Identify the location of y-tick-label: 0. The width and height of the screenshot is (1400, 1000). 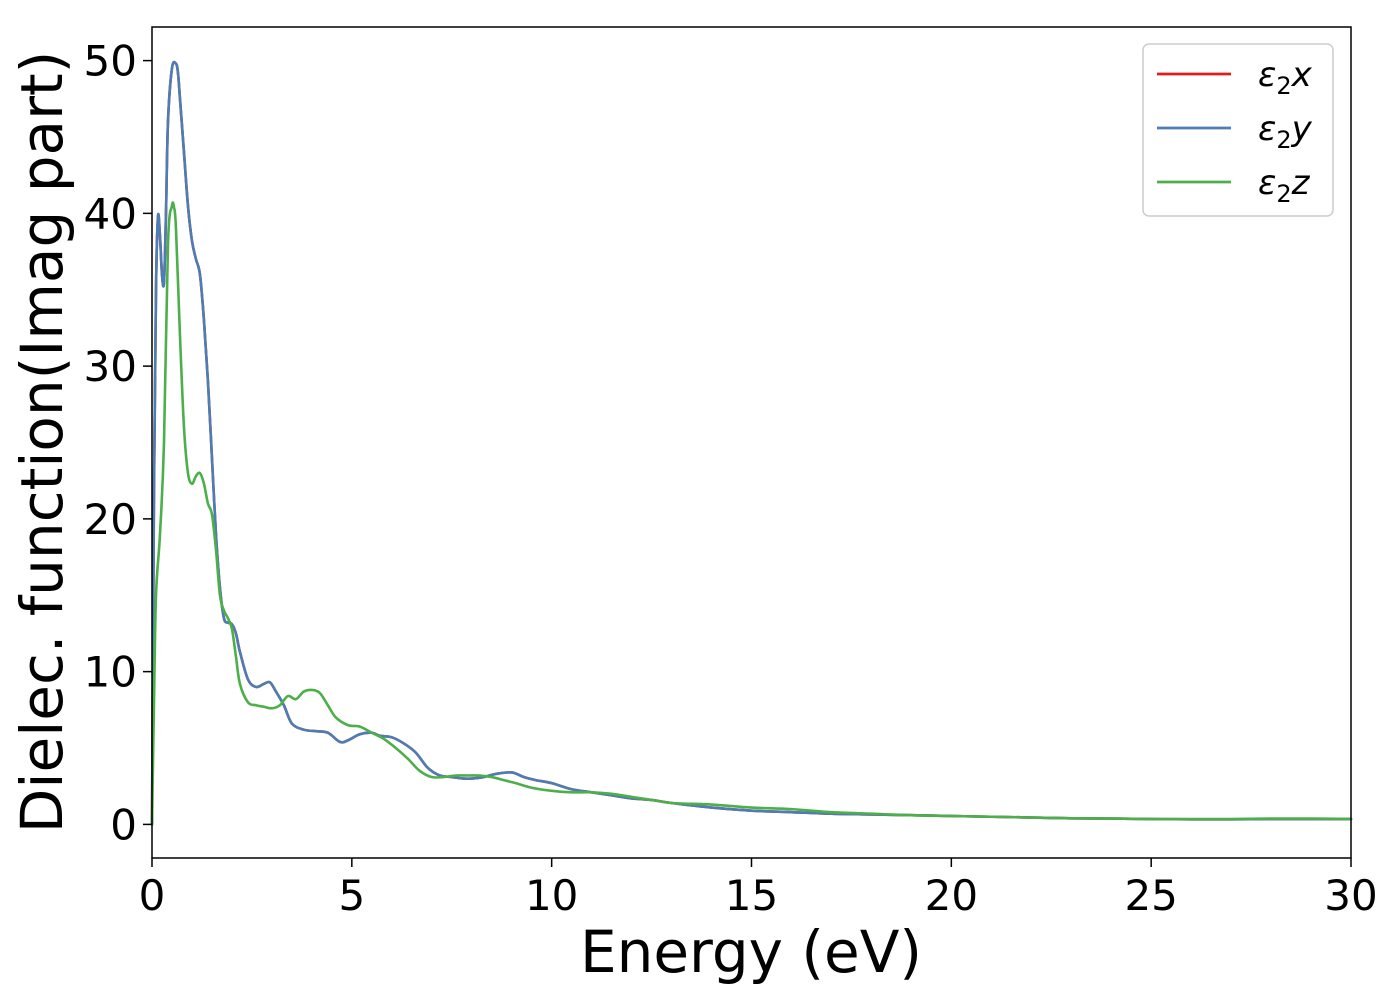
(123, 824).